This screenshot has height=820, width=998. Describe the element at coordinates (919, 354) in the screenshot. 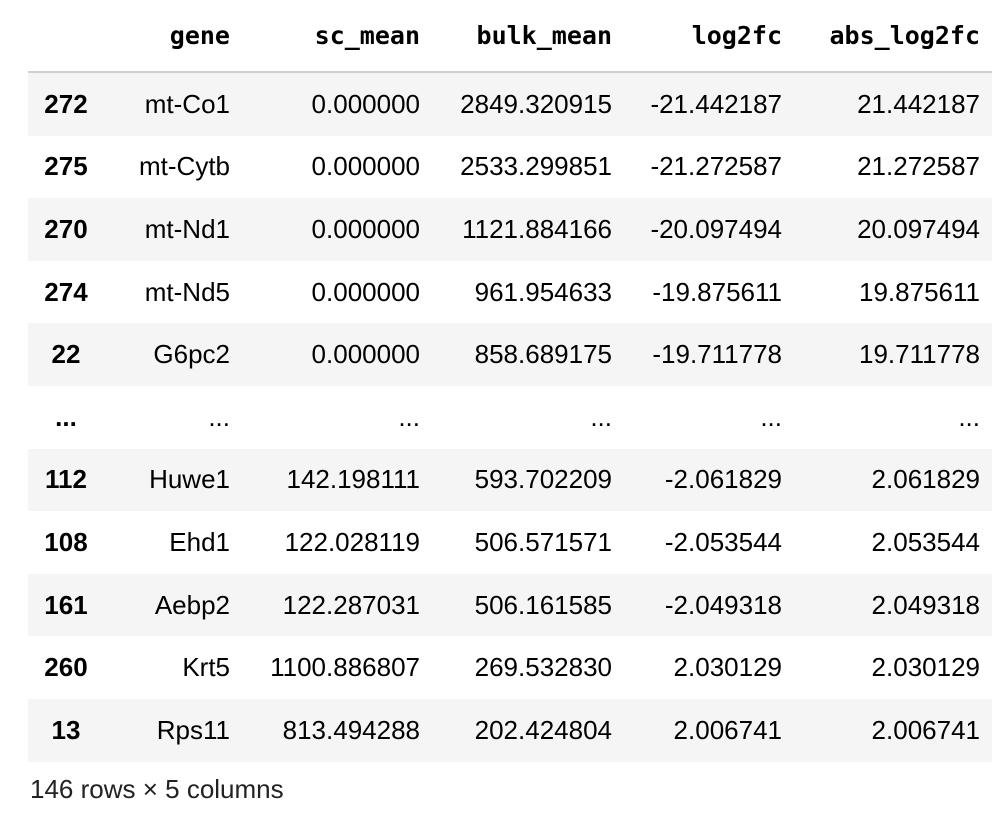

I see `cell-abs-log2fc: 19.711778` at that location.